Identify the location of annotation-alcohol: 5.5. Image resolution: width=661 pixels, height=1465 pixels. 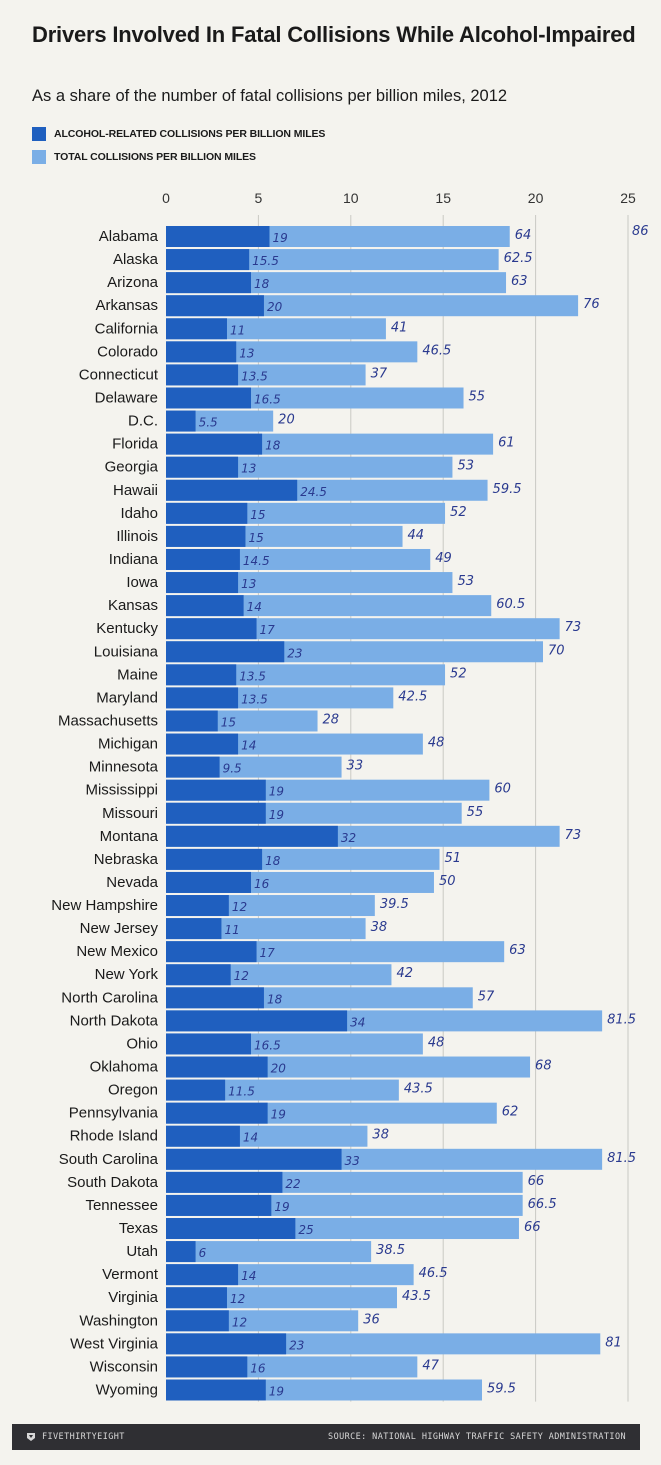
(208, 423).